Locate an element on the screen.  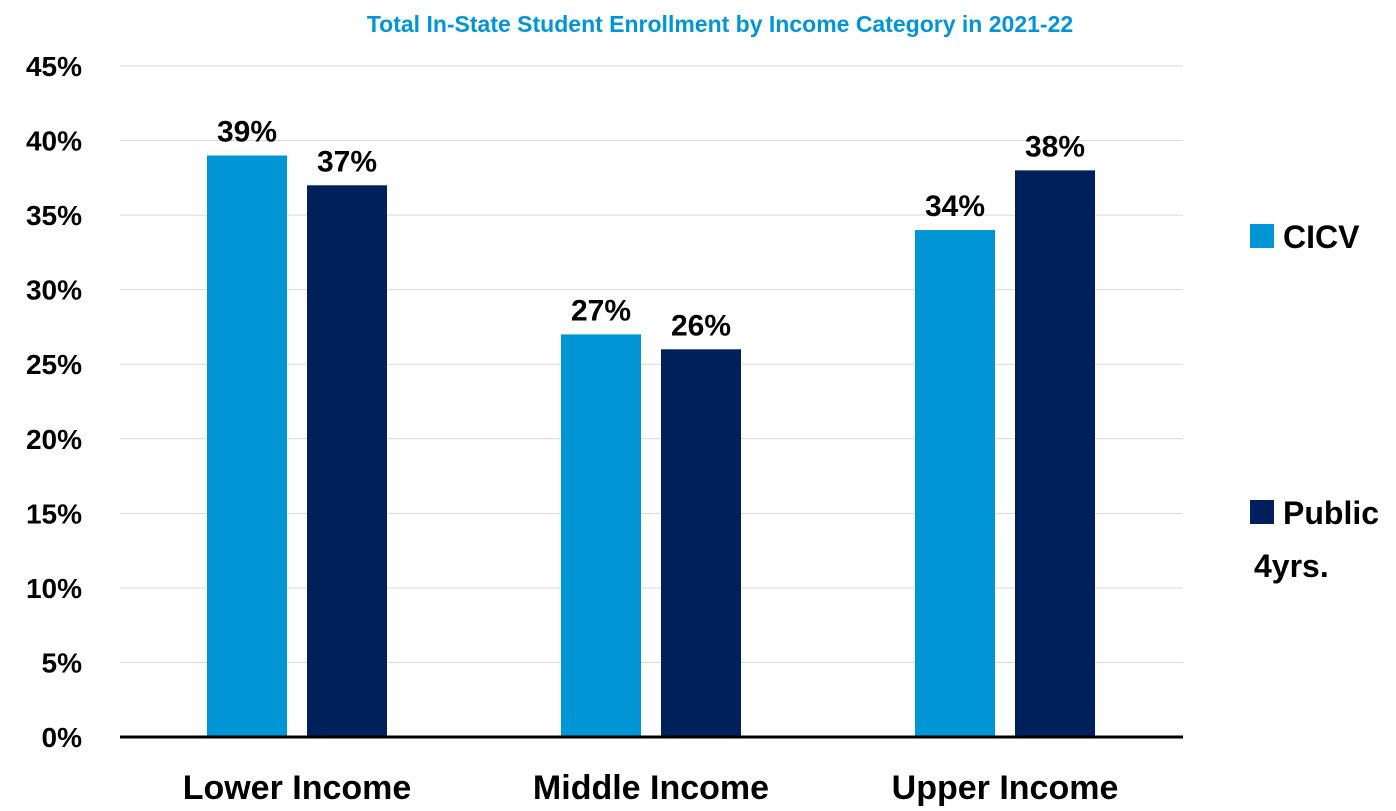
legend-label: Public is located at coordinates (1331, 513).